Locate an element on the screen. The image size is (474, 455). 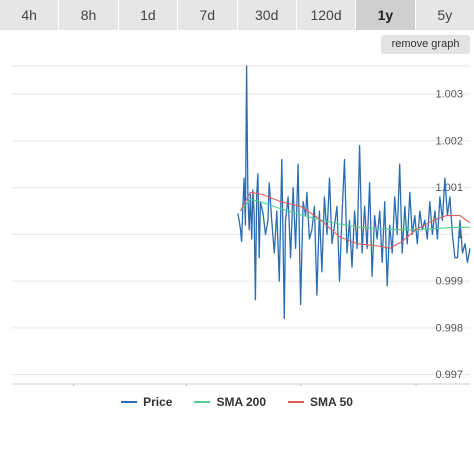
y-tick-label: 1.002 is located at coordinates (449, 141).